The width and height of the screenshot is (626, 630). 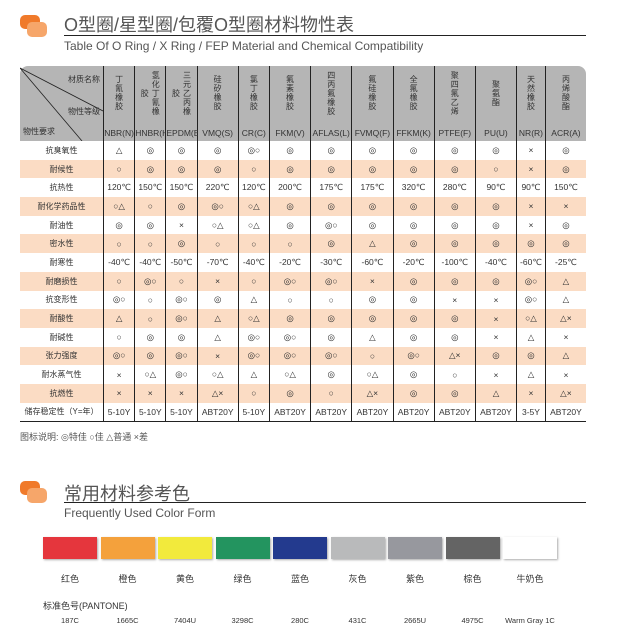 I want to click on color-name: 牛奶色, so click(x=530, y=579).